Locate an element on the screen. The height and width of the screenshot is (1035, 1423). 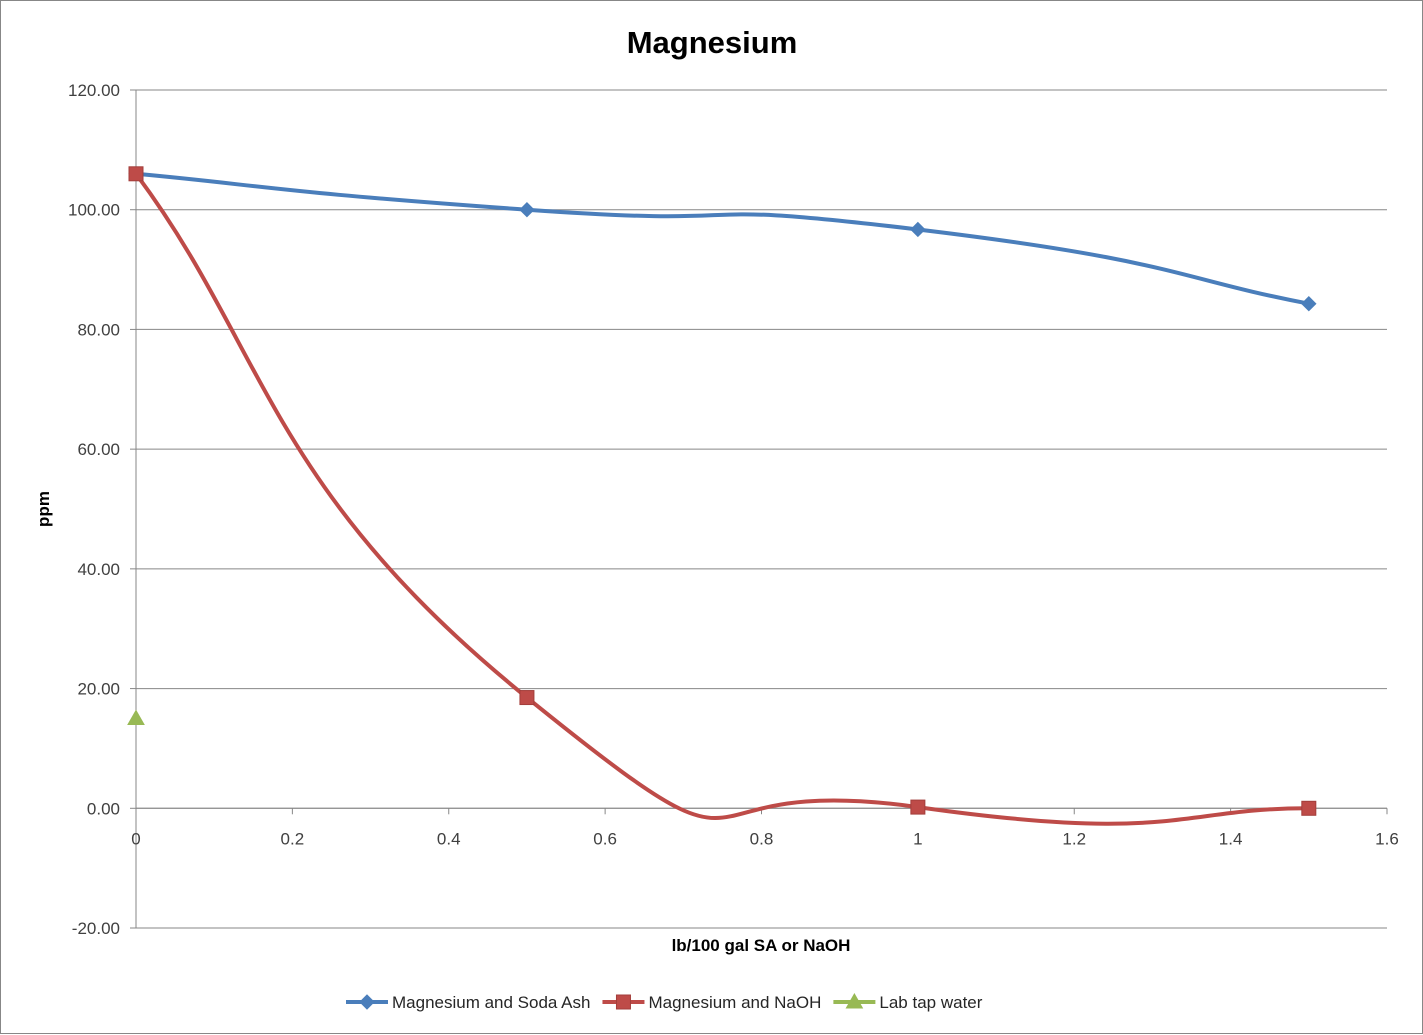
legend-item-1: Magnesium and Soda Ash is located at coordinates (468, 1002).